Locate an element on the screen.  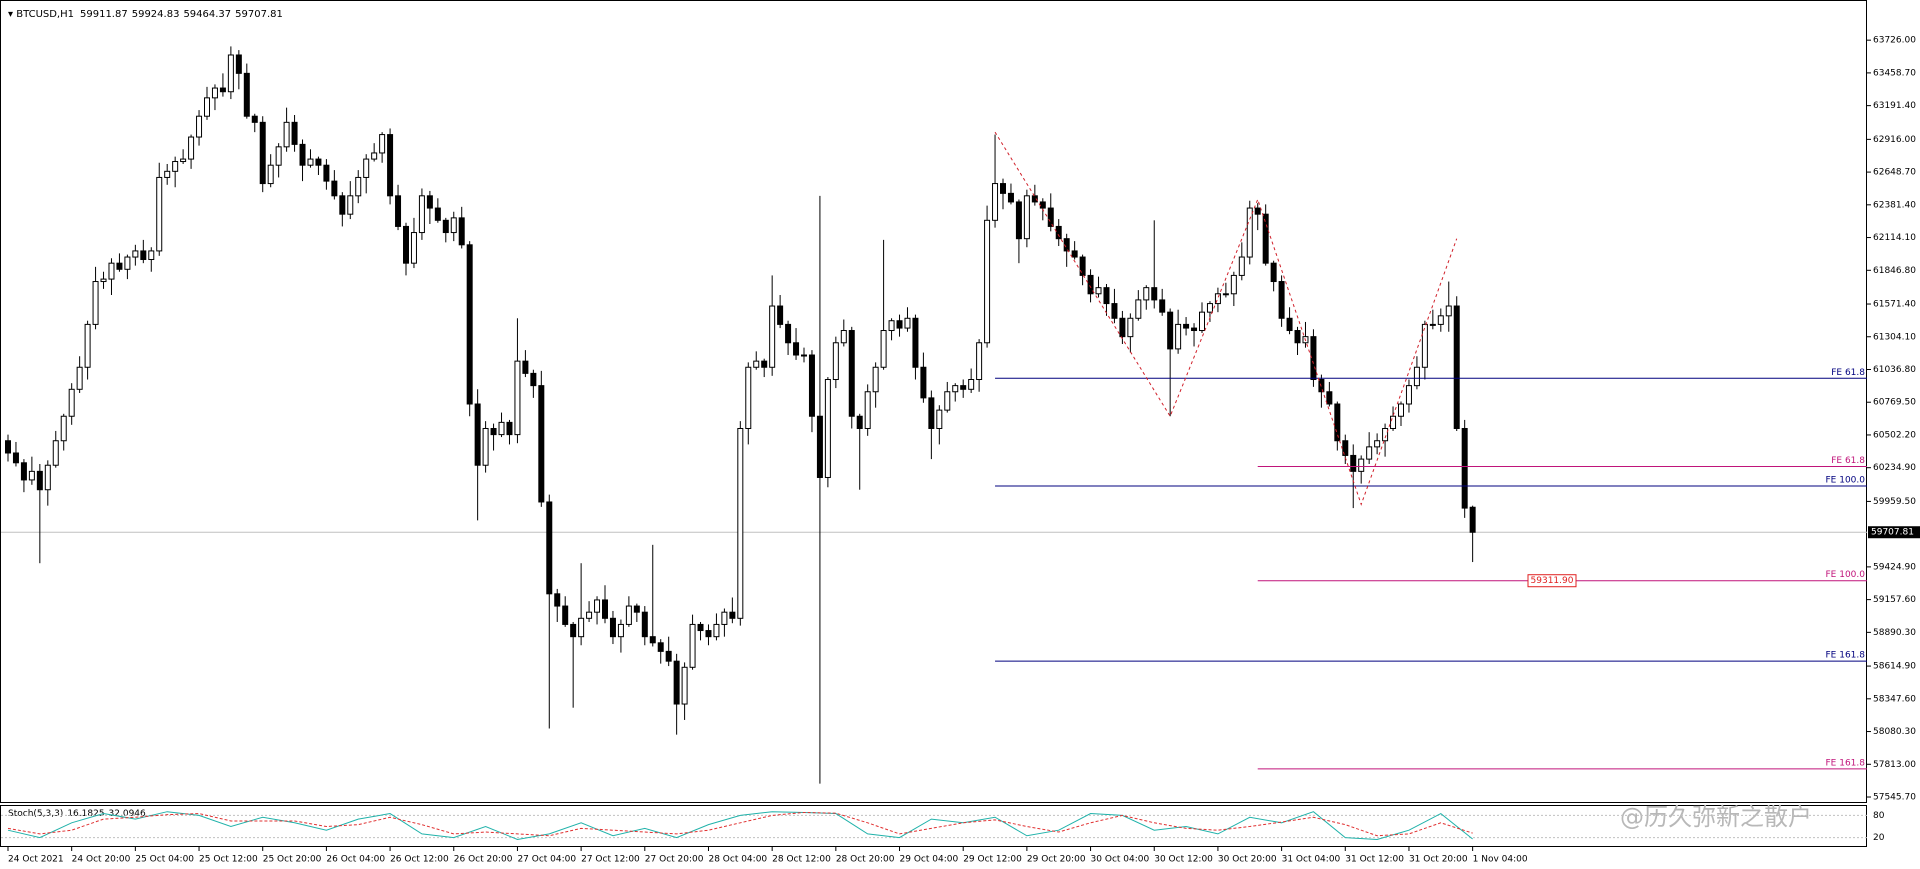
indicator-header: Stoch(5,3,3) 16.1825 32.0946 is located at coordinates (77, 814).